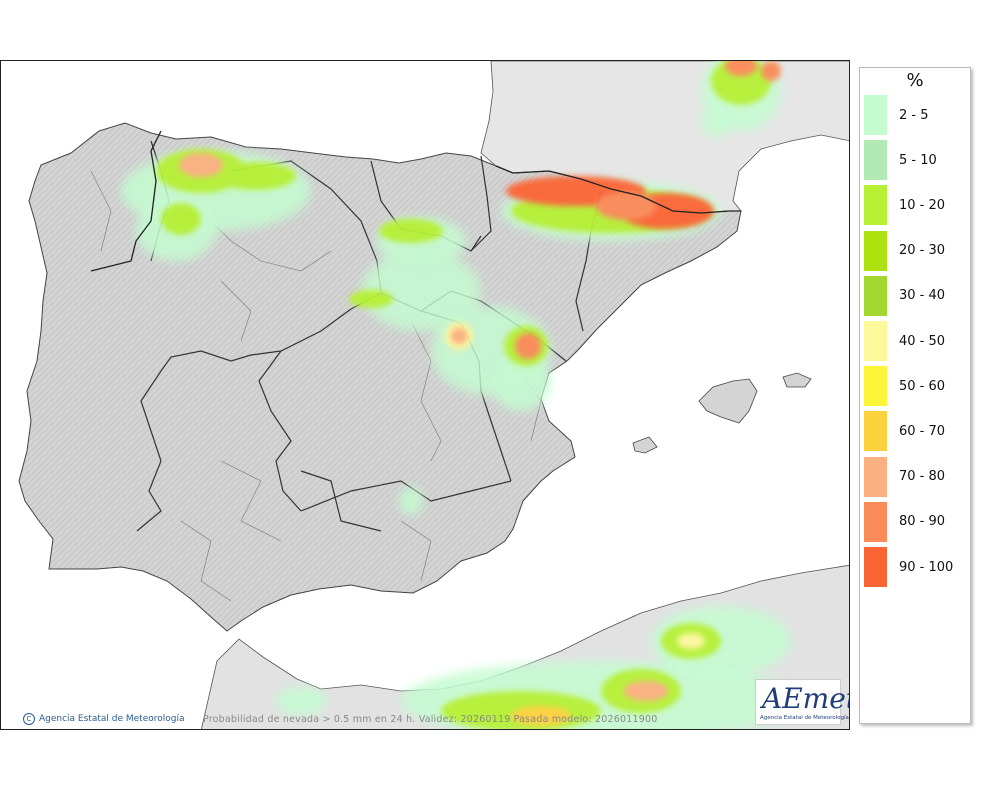 The height and width of the screenshot is (790, 1000). Describe the element at coordinates (918, 160) in the screenshot. I see `legend-label: 5 - 10` at that location.